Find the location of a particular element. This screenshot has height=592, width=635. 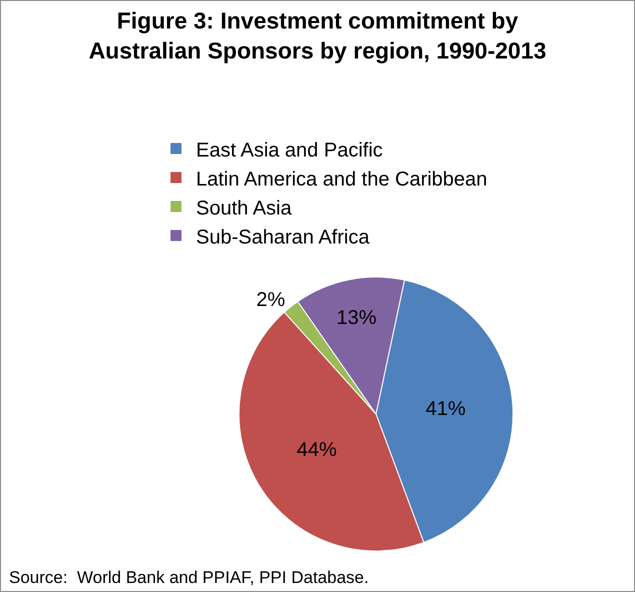

data-label: 13% is located at coordinates (356, 317).